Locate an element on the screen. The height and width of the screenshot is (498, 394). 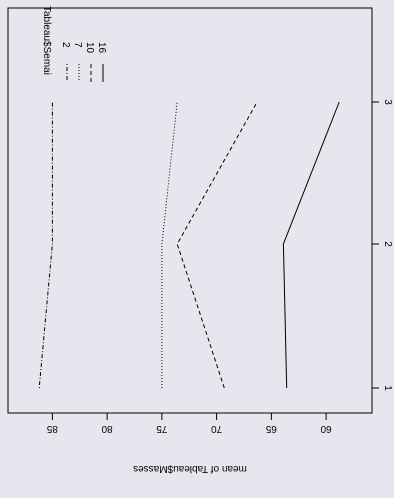
value-tick-label: 60 is located at coordinates (326, 428).